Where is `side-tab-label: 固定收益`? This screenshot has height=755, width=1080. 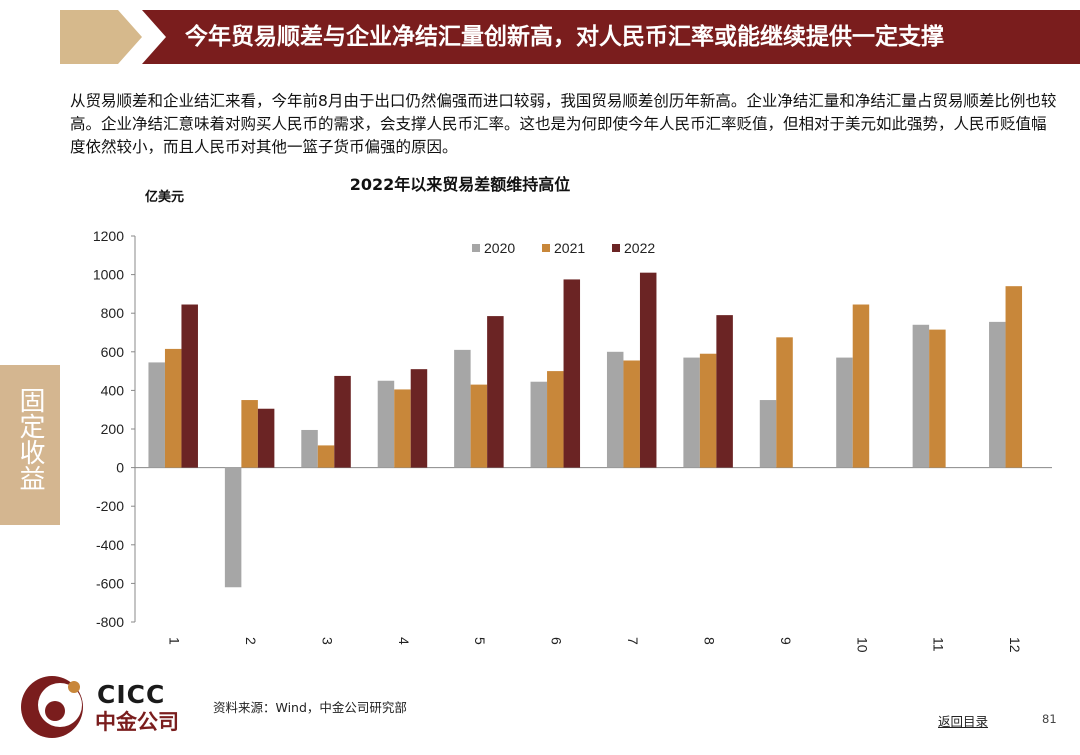 side-tab-label: 固定收益 is located at coordinates (30, 439).